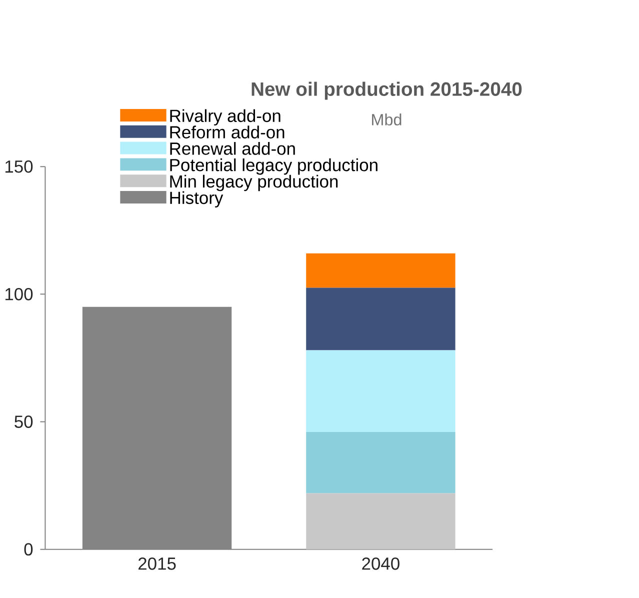 This screenshot has width=639, height=598. I want to click on legend-label: Reform add-on, so click(227, 132).